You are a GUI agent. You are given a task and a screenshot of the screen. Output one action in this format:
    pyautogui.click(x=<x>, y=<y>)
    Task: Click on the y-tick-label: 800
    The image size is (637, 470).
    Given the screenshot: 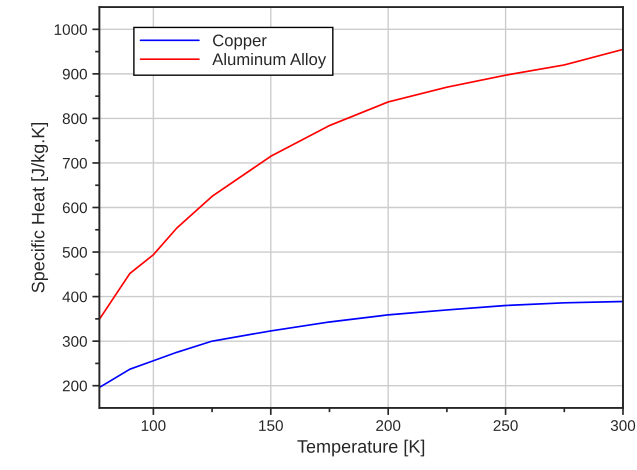 What is the action you would take?
    pyautogui.click(x=74, y=118)
    